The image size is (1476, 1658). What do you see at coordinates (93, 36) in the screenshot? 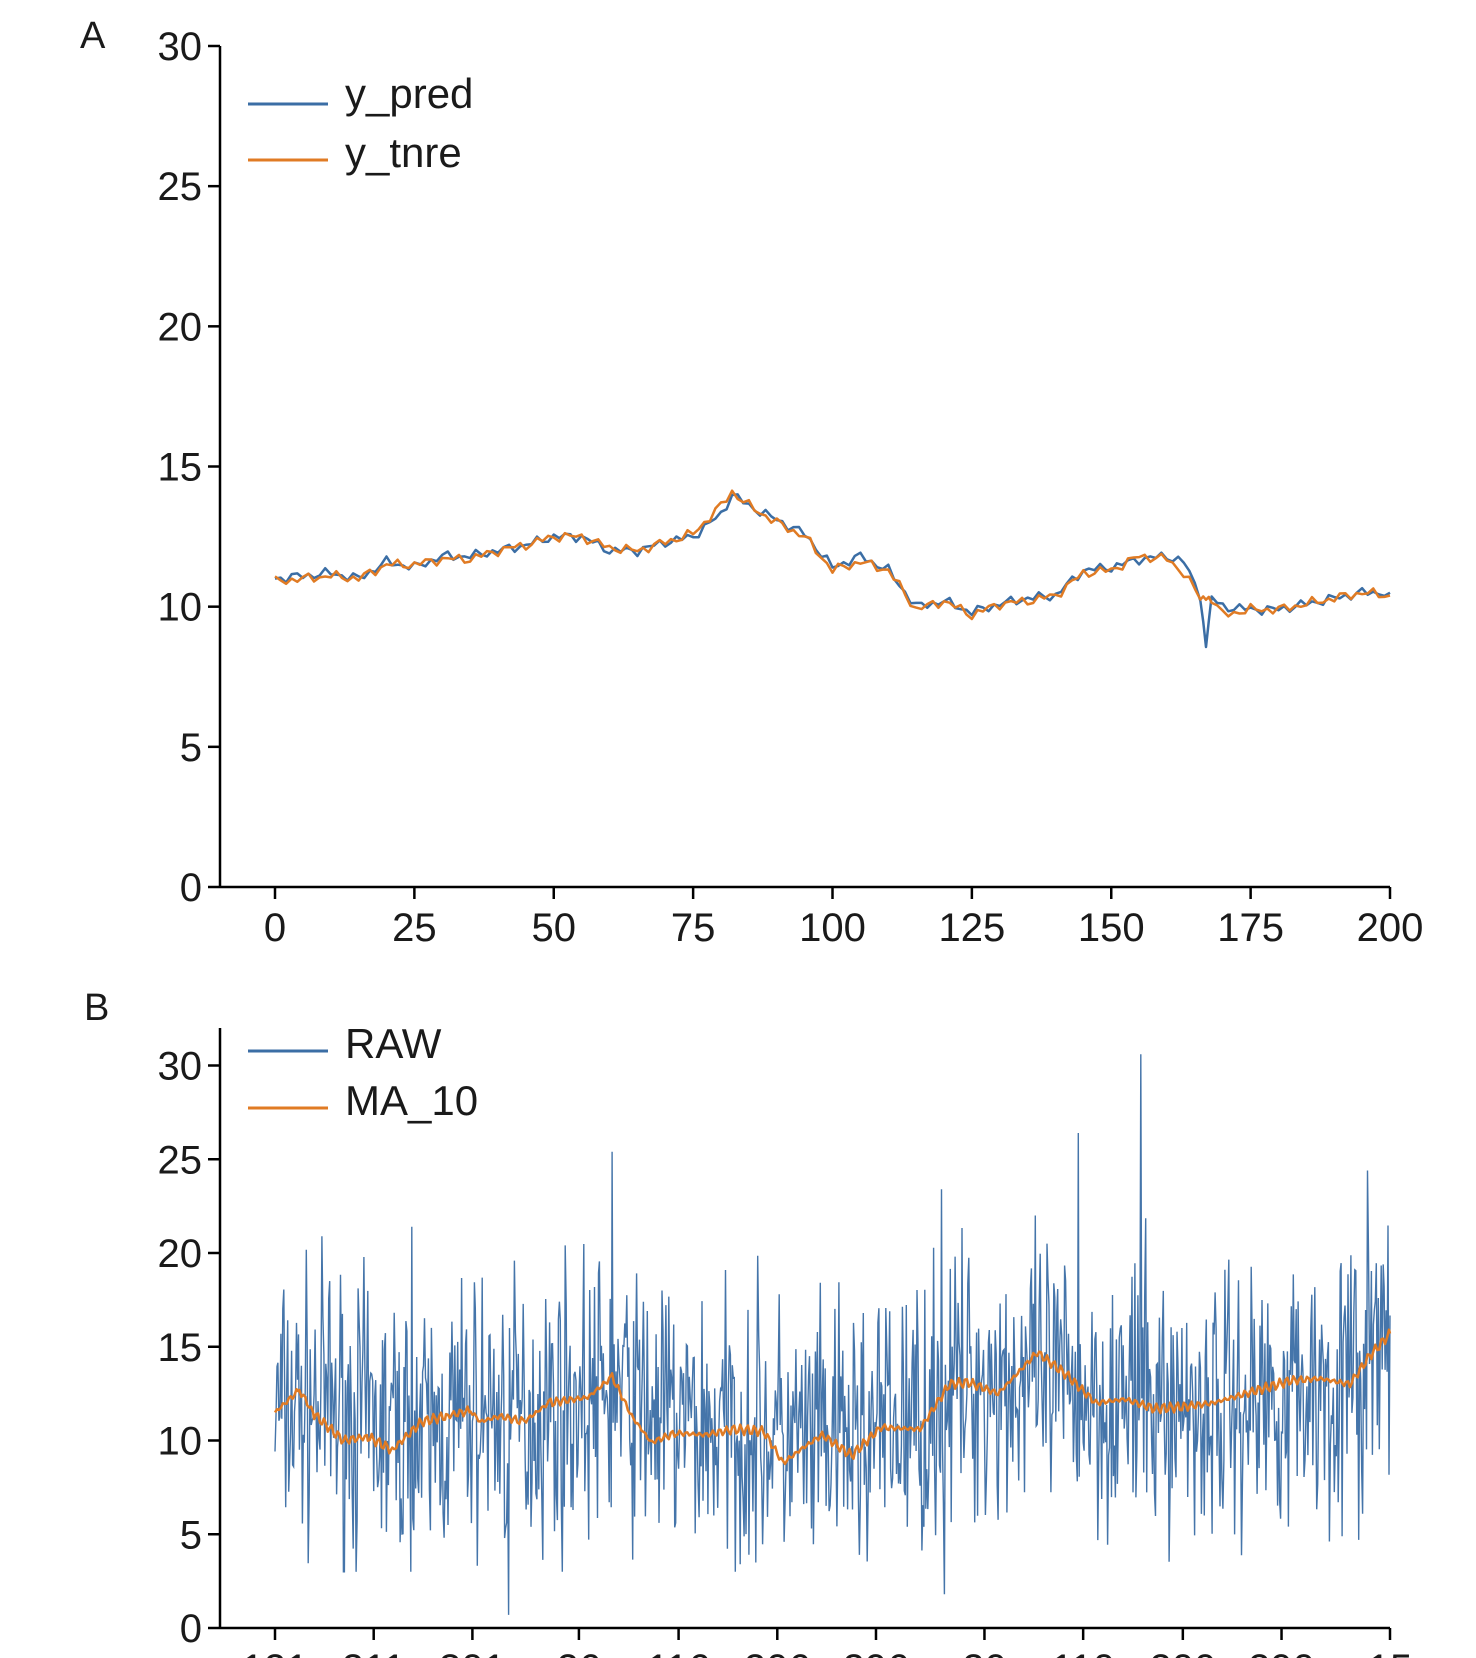
I see `panel-label-a: A` at bounding box center [93, 36].